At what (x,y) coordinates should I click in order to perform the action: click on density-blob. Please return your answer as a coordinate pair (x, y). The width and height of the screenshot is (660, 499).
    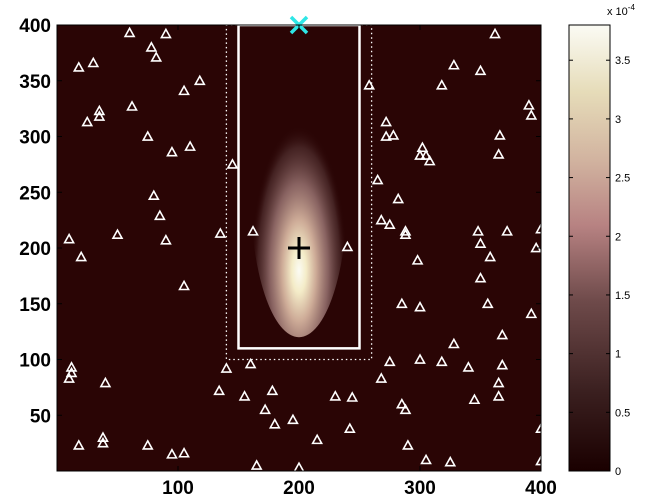
    Looking at the image, I should click on (299, 192).